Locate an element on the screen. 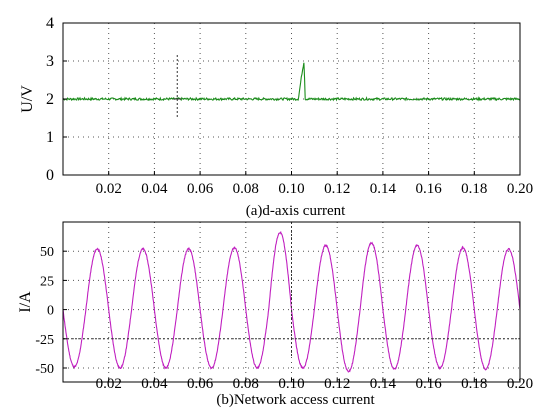 This screenshot has width=554, height=417. y-tick-label: 50 is located at coordinates (47, 252).